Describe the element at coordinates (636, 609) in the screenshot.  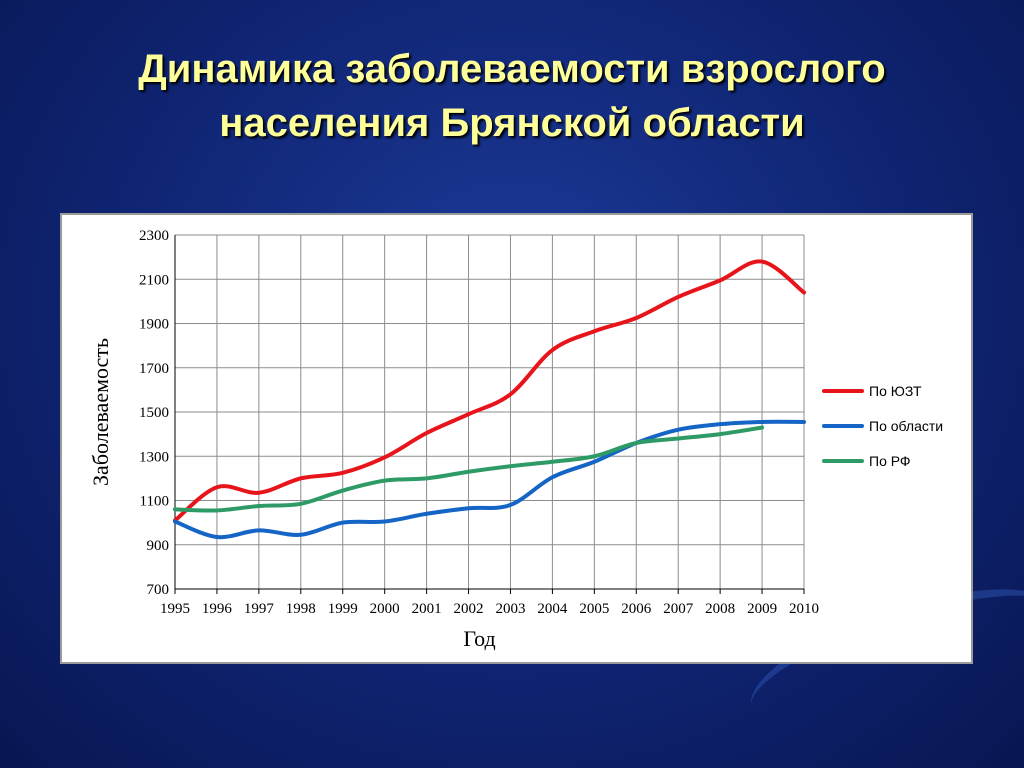
I see `x-tick-label: 2006` at that location.